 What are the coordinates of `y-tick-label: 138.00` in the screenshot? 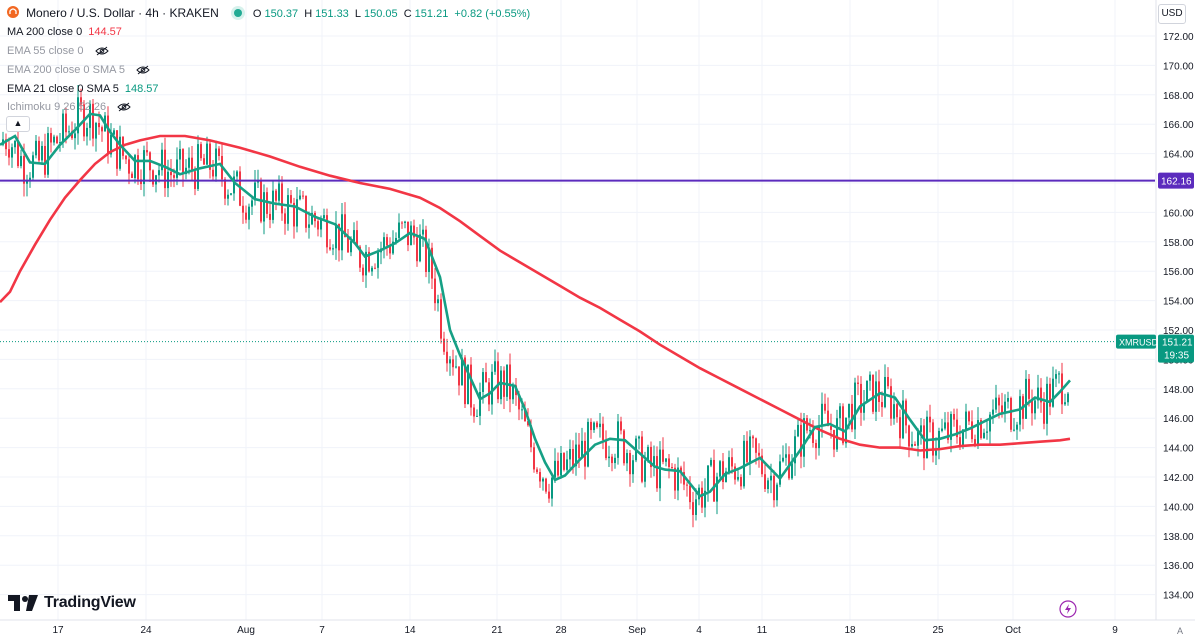 It's located at (1178, 537).